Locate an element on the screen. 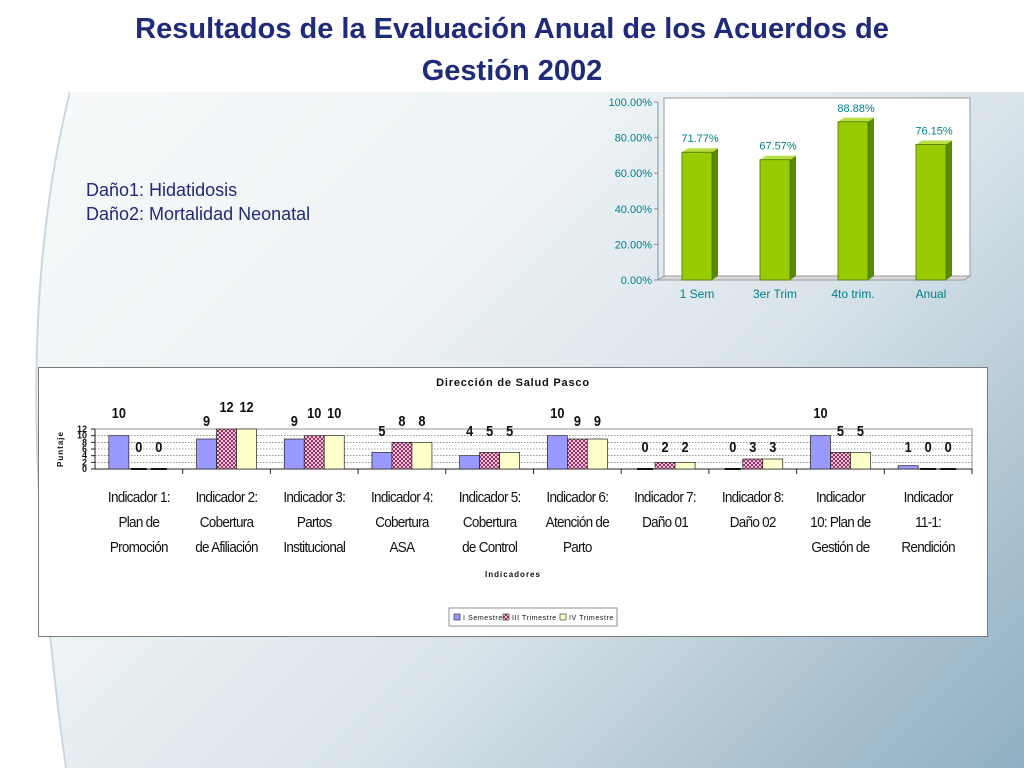 This screenshot has width=1024, height=768. y-tick-label: 8 is located at coordinates (84, 442).